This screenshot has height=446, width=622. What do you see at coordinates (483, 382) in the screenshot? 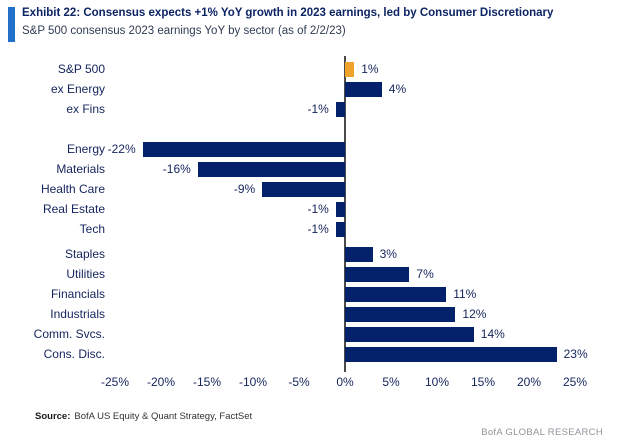
I see `x-tick-label: 15%` at bounding box center [483, 382].